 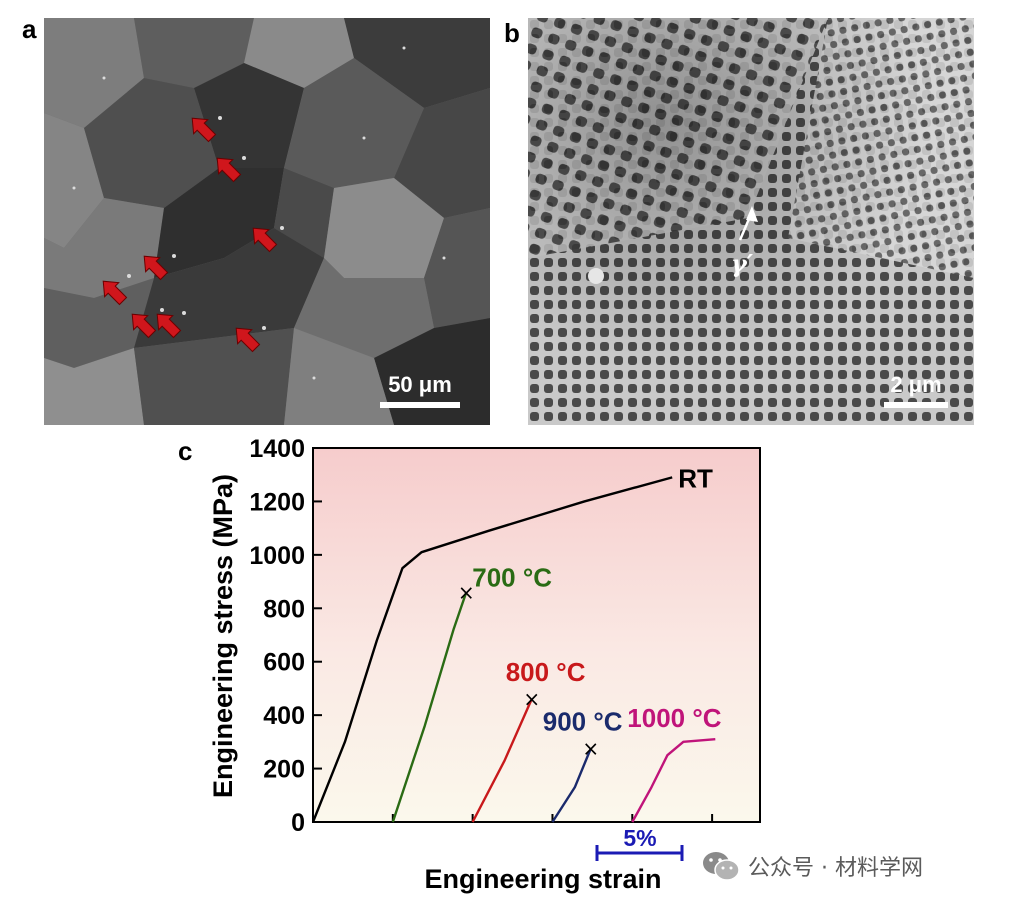 I want to click on series-label-2: 800 °C, so click(x=546, y=672).